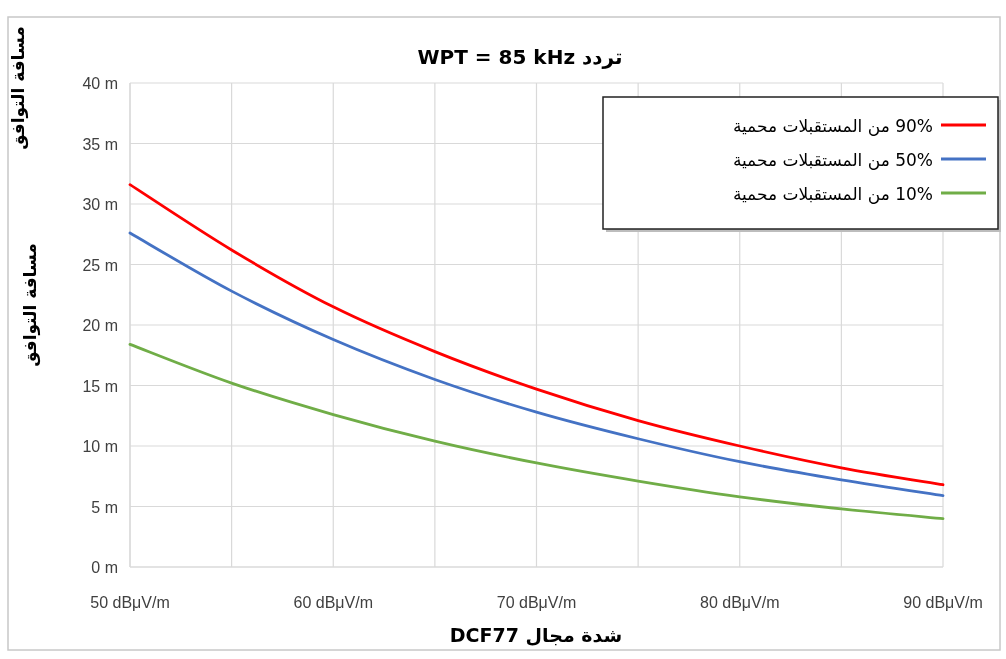  What do you see at coordinates (832, 160) in the screenshot?
I see `legend-label: 50% من المستقبلات محمية` at bounding box center [832, 160].